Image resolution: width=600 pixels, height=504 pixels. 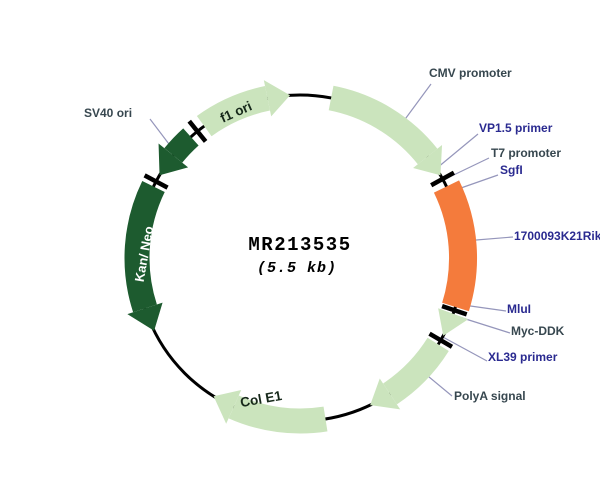 What do you see at coordinates (538, 331) in the screenshot?
I see `label-myc-ddk: Myc-DDK` at bounding box center [538, 331].